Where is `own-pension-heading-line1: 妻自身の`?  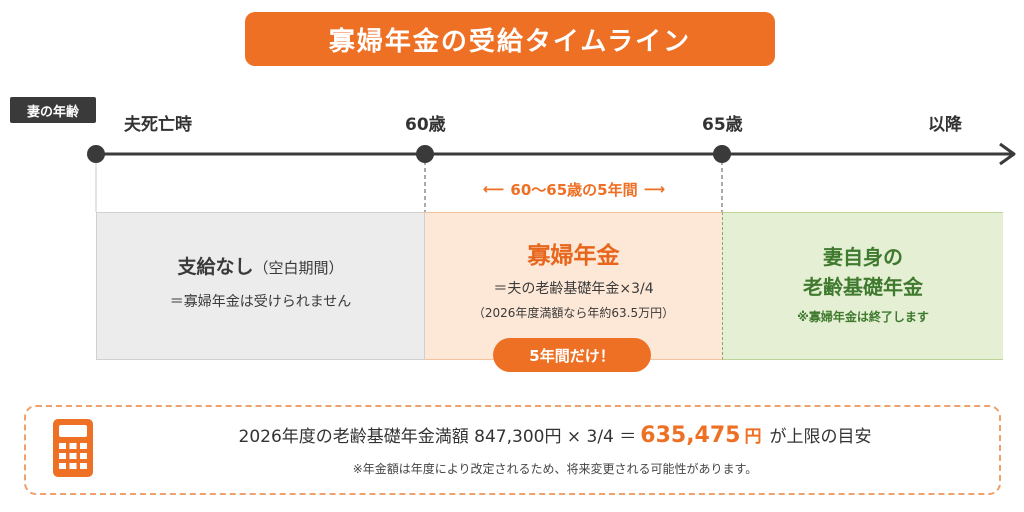 own-pension-heading-line1: 妻自身の is located at coordinates (863, 256).